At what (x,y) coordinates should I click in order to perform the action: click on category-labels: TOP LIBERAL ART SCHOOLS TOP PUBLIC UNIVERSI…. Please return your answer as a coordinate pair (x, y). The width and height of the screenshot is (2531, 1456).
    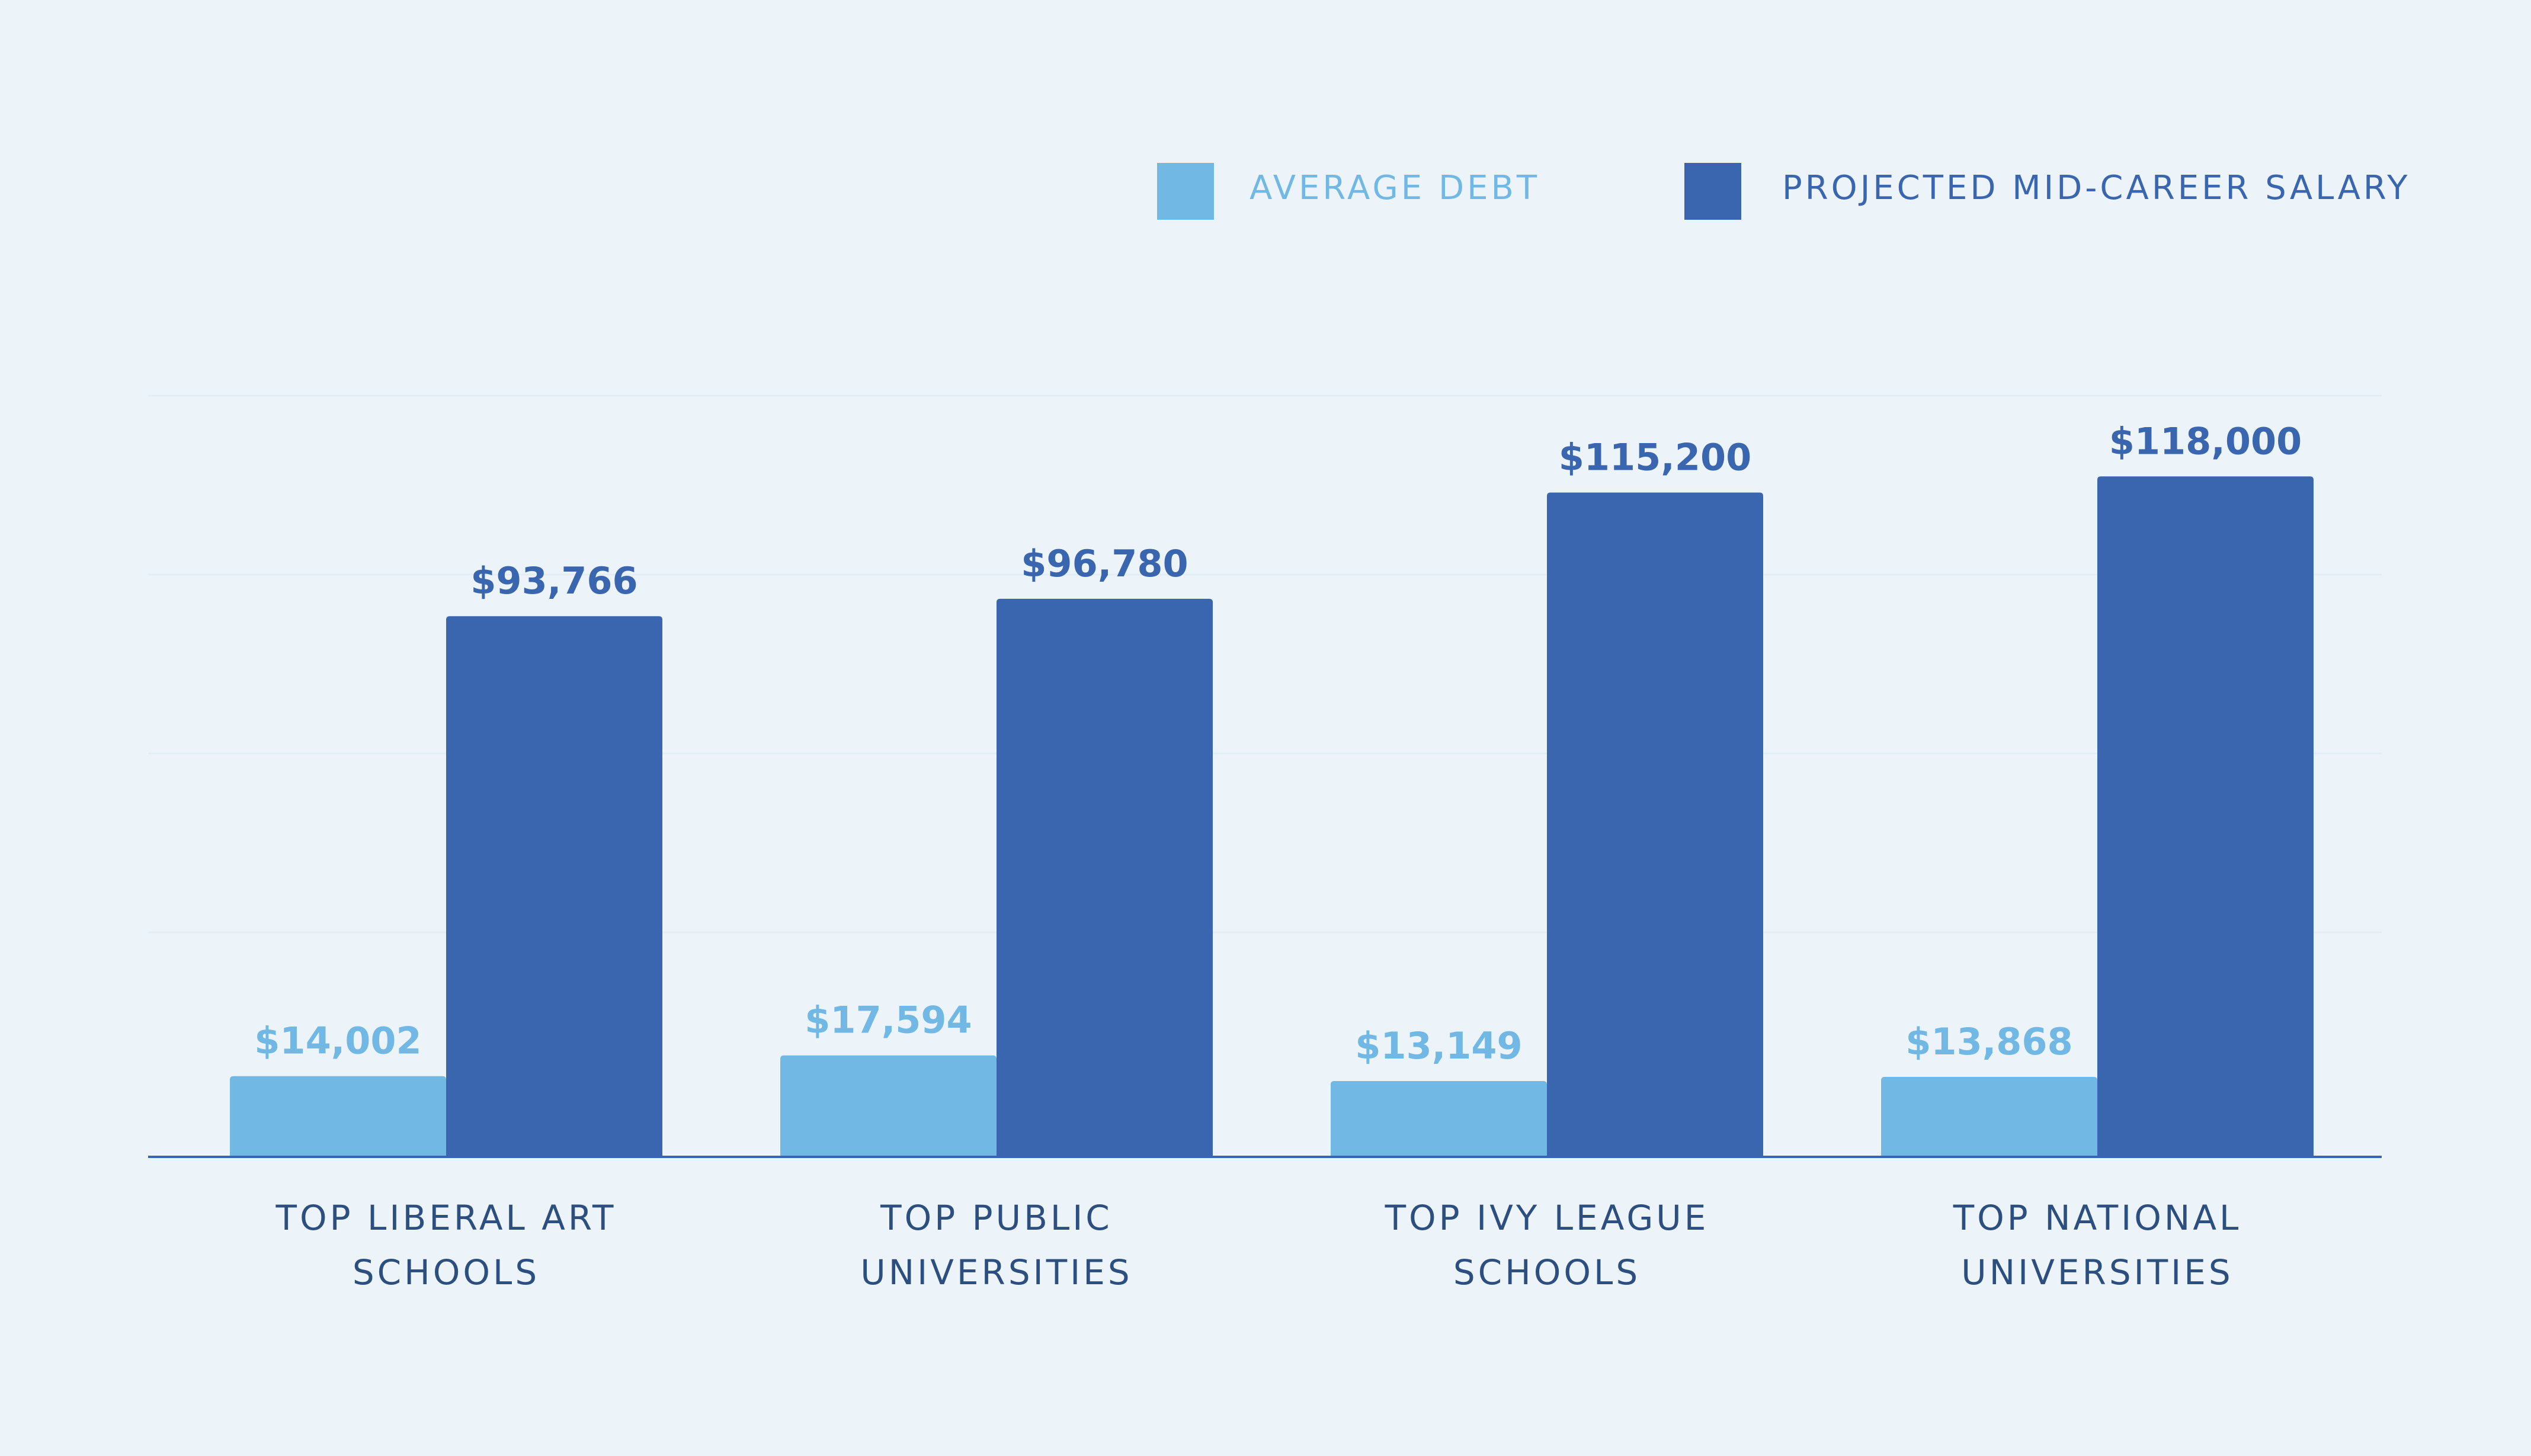
    Looking at the image, I should click on (1258, 1245).